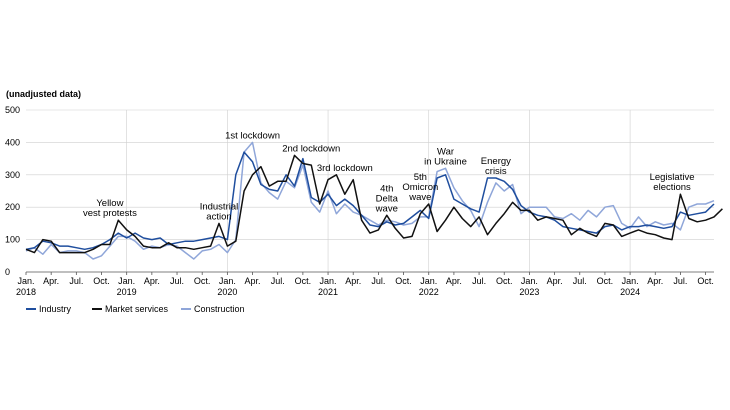 The width and height of the screenshot is (730, 410). I want to click on y-tick-label: 200, so click(12, 207).